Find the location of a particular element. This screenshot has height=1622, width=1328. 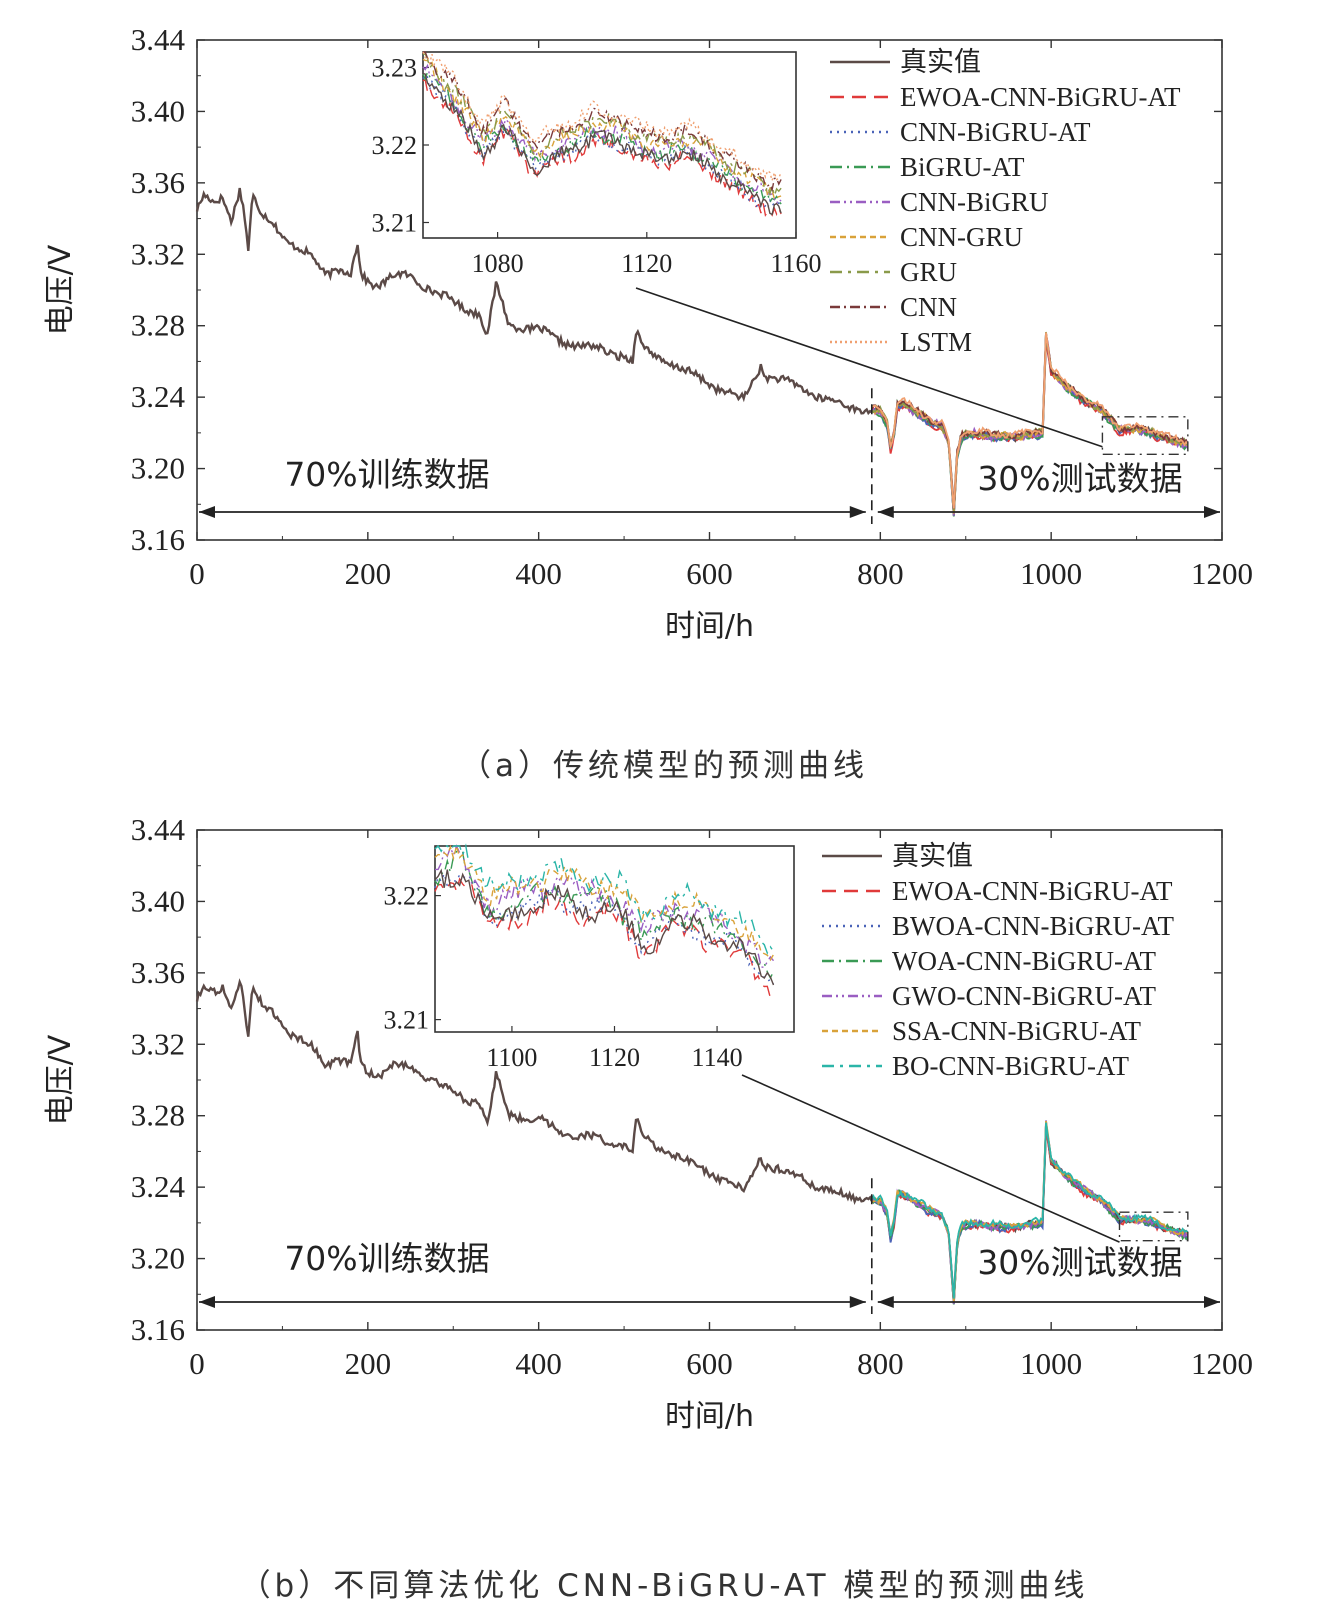

legend-label-5: CNN-BiGRU is located at coordinates (974, 202).